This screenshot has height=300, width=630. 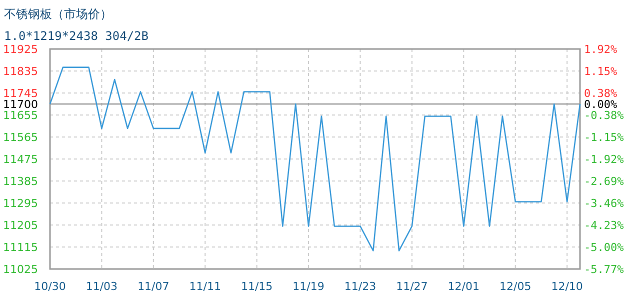 What do you see at coordinates (205, 286) in the screenshot?
I see `x-tick-label: 11/11` at bounding box center [205, 286].